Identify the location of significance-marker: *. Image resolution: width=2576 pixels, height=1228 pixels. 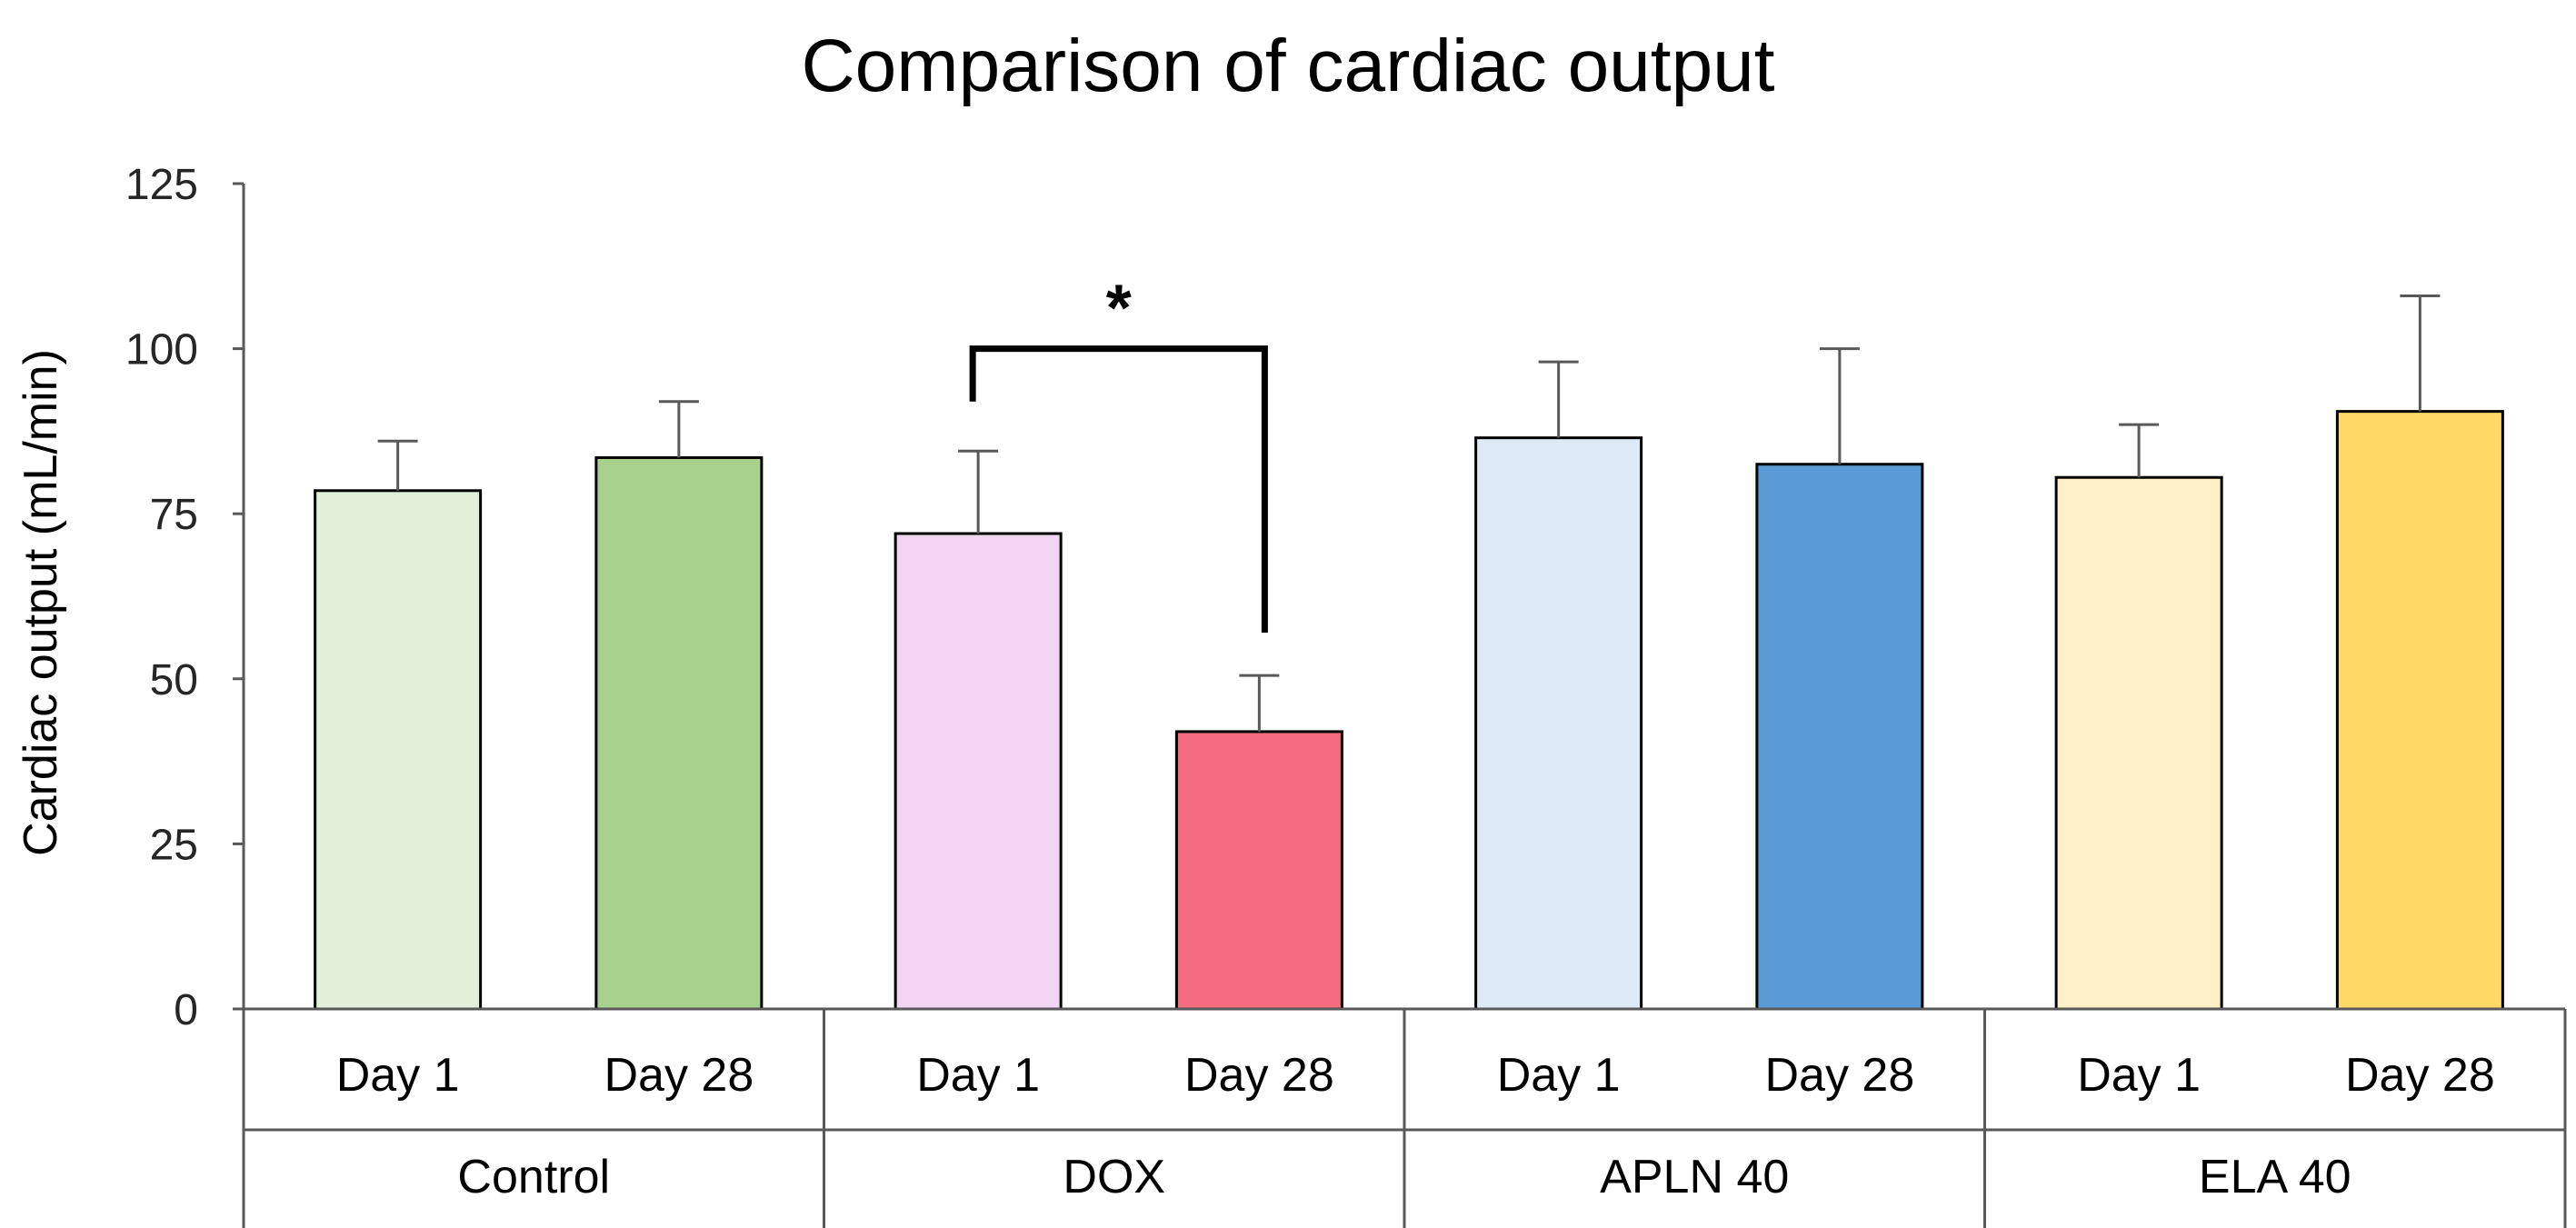
(1119, 309).